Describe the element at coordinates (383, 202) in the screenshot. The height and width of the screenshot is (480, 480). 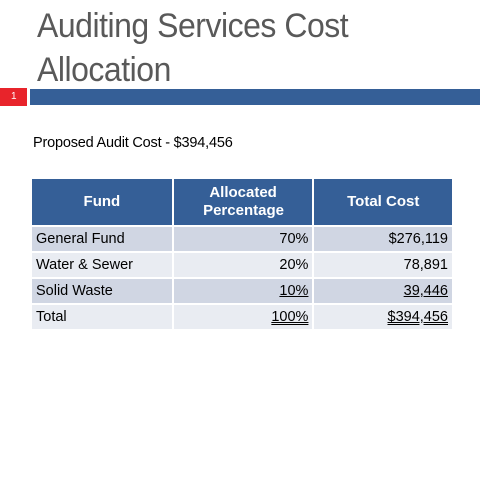
I see `header-total-cost: Total Cost` at that location.